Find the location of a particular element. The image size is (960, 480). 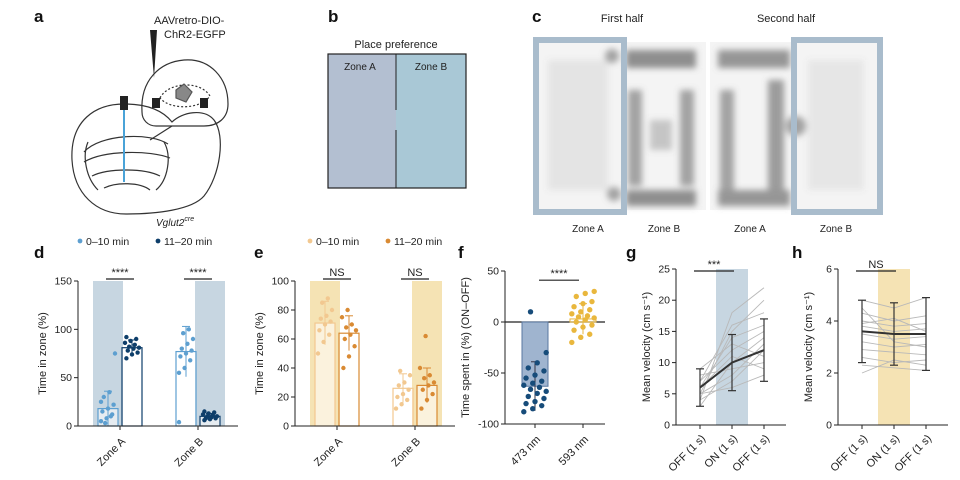

genotype-label: Vglut2cre is located at coordinates (175, 222).